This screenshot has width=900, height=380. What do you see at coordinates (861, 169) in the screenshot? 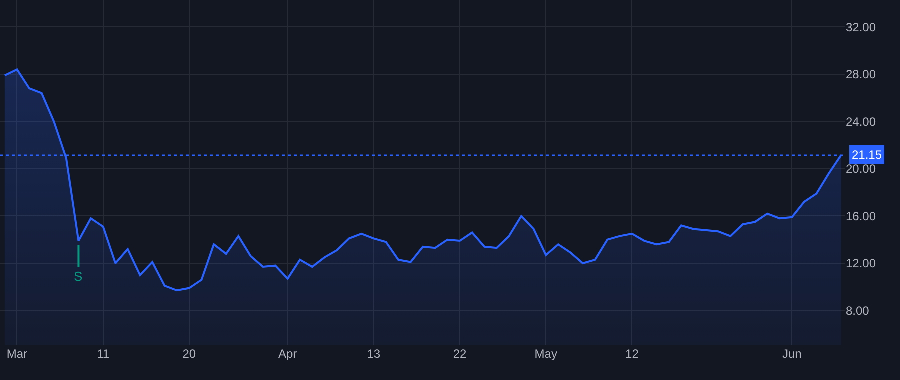
I see `y-tick-label: 20.00` at bounding box center [861, 169].